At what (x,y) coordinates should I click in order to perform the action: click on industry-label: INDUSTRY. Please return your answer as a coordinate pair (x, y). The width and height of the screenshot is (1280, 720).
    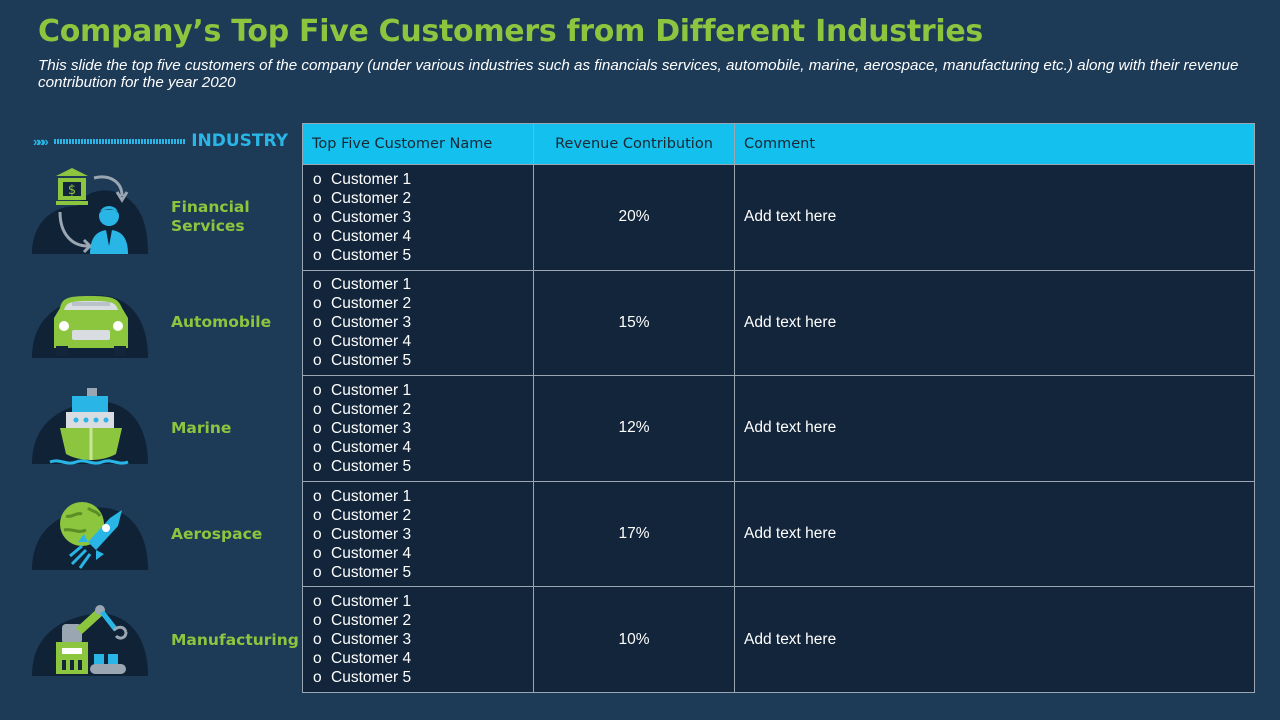
    Looking at the image, I should click on (239, 141).